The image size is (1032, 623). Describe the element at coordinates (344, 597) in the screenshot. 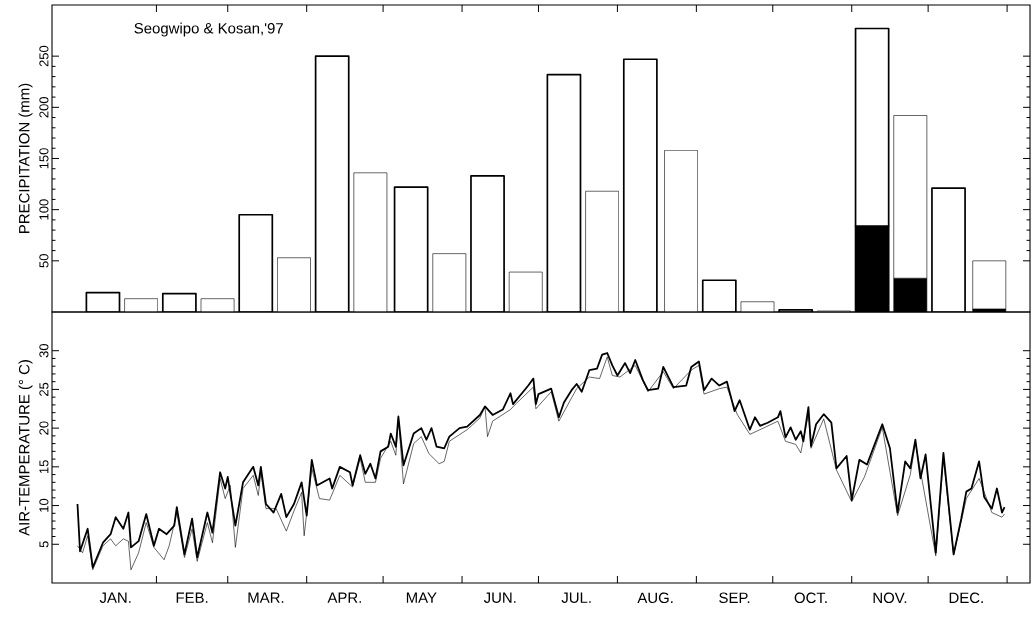

I see `x-tick-label: APR.` at that location.